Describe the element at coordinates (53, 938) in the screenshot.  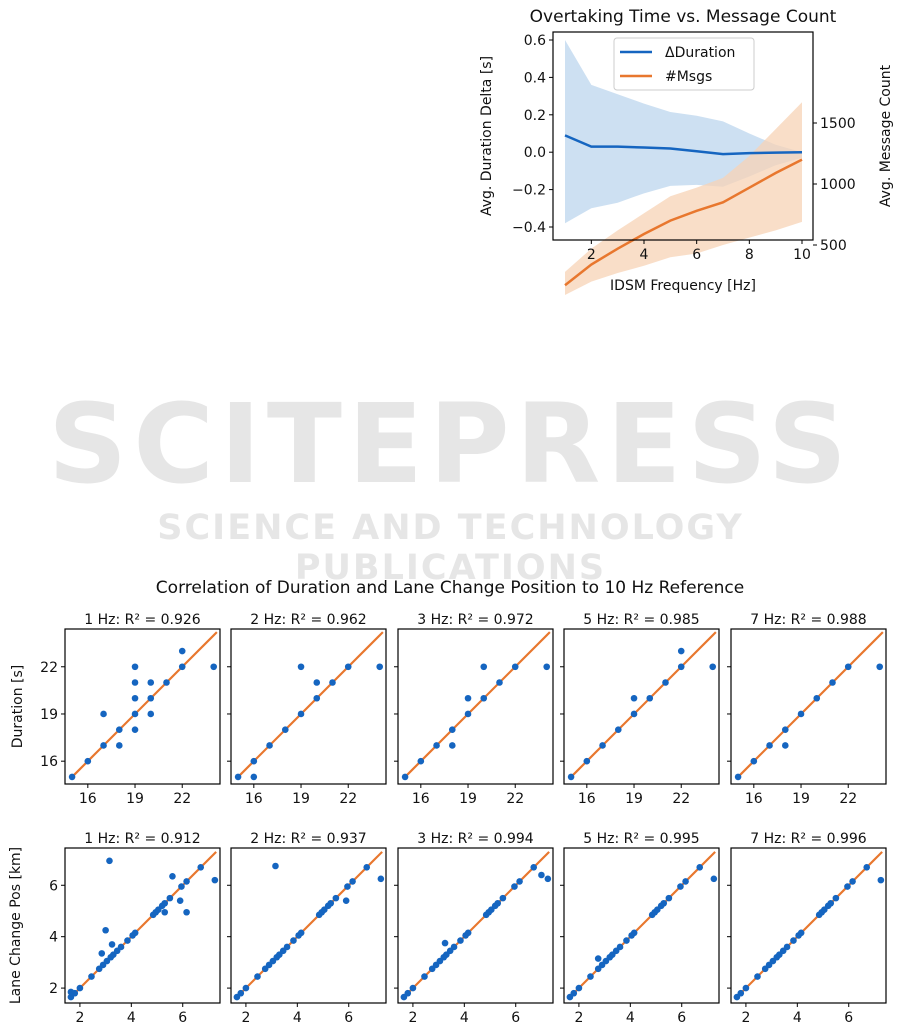
I see `y-tick-label: 4` at that location.